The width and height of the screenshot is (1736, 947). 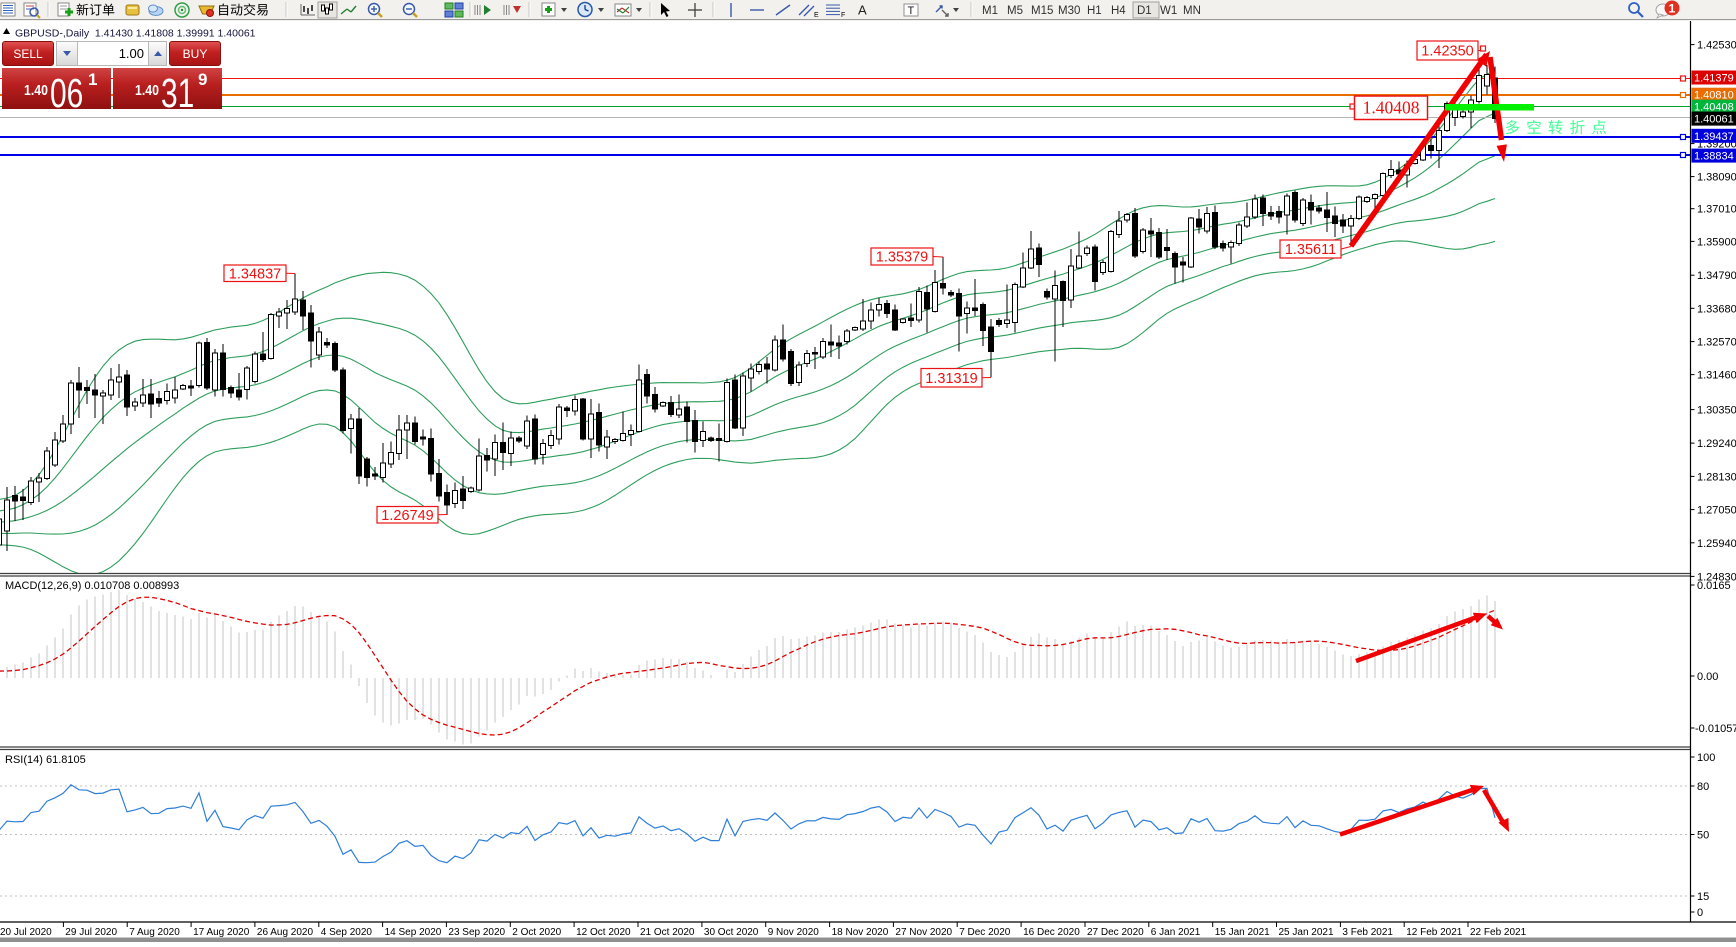 What do you see at coordinates (1703, 897) in the screenshot?
I see `svg-text: 15` at bounding box center [1703, 897].